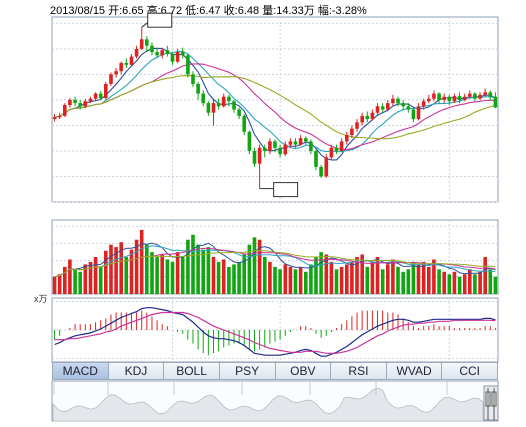  I want to click on dif-line, so click(275, 332).